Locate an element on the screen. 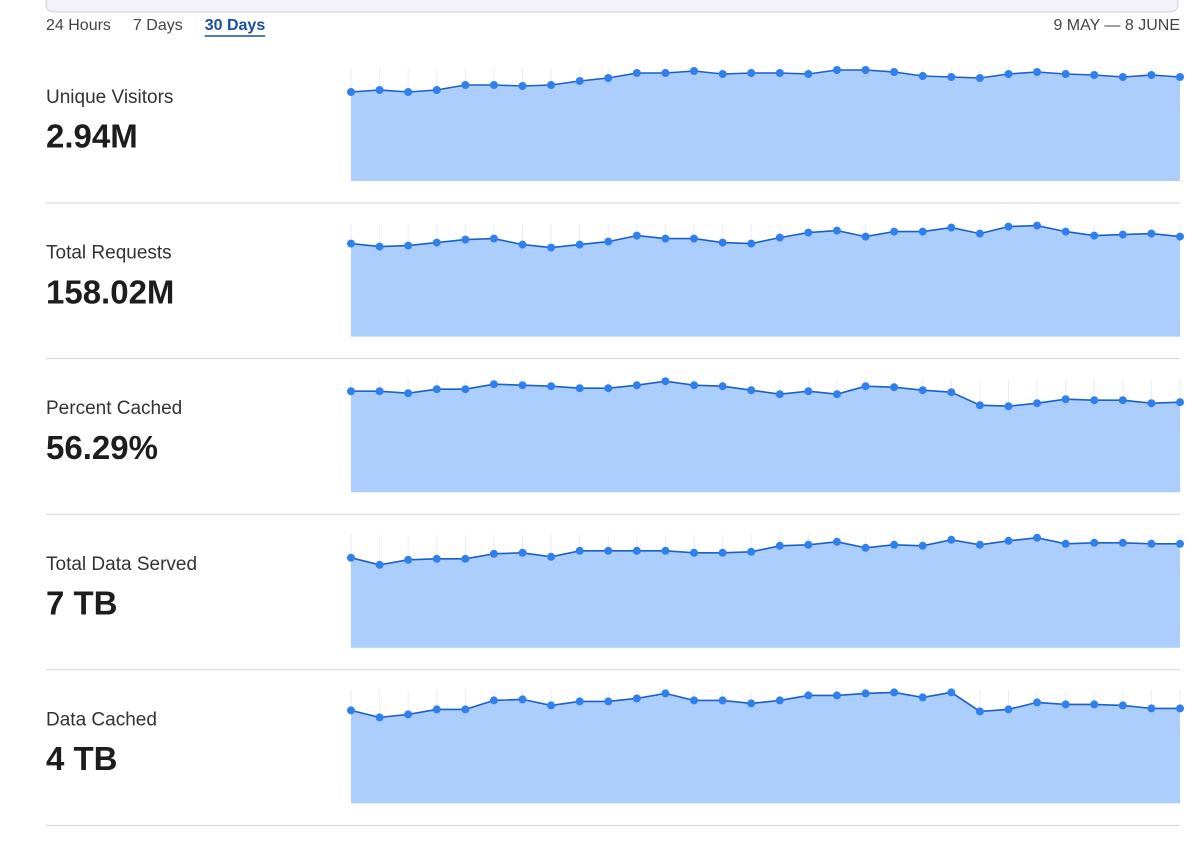 The height and width of the screenshot is (842, 1200). metric-label: Total Data Served is located at coordinates (121, 564).